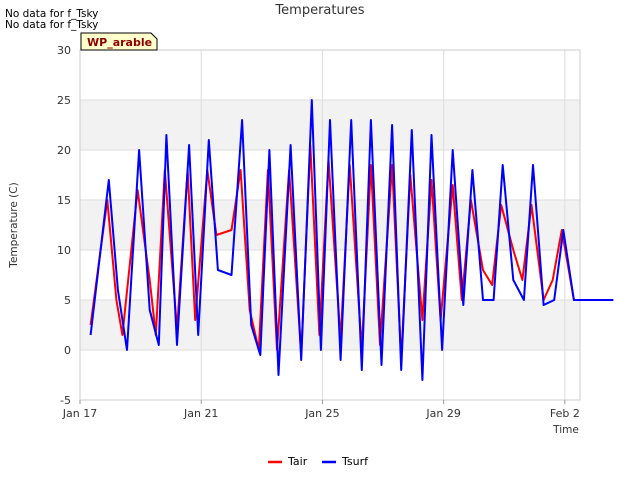  Describe the element at coordinates (64, 250) in the screenshot. I see `y-tick-label: 10` at that location.